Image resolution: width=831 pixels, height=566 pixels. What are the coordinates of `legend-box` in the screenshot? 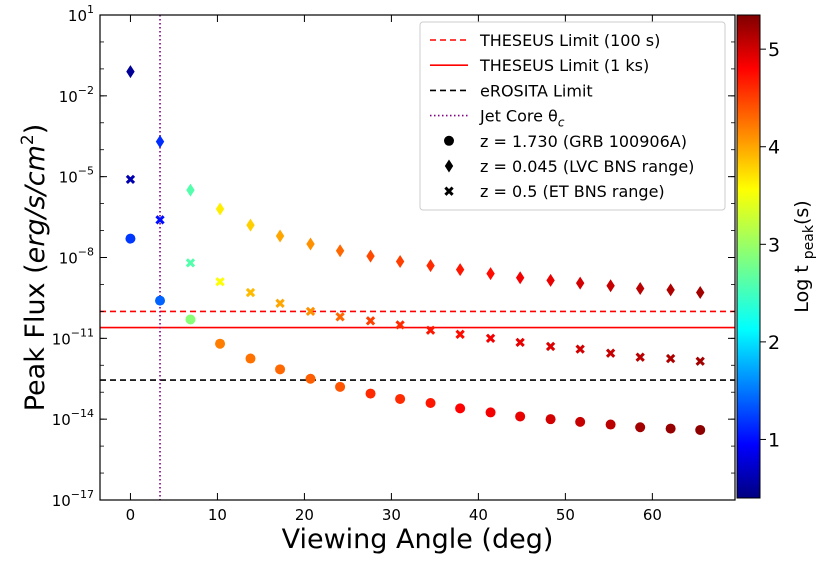 It's located at (572, 116).